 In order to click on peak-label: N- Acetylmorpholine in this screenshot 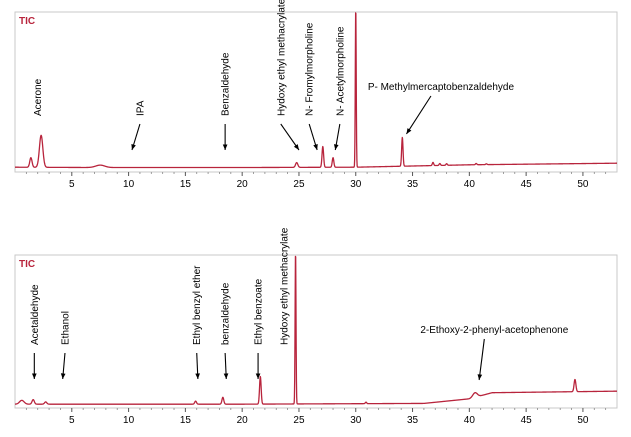, I will do `click(340, 71)`.